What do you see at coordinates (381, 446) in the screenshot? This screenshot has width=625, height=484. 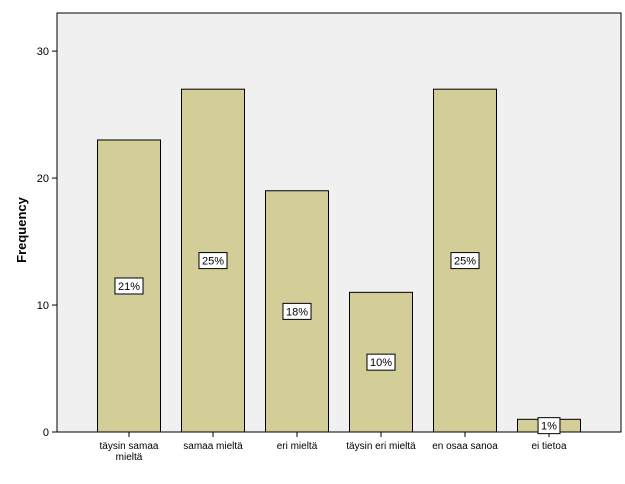 I see `x-tick-label: täysin eri mieltä` at bounding box center [381, 446].